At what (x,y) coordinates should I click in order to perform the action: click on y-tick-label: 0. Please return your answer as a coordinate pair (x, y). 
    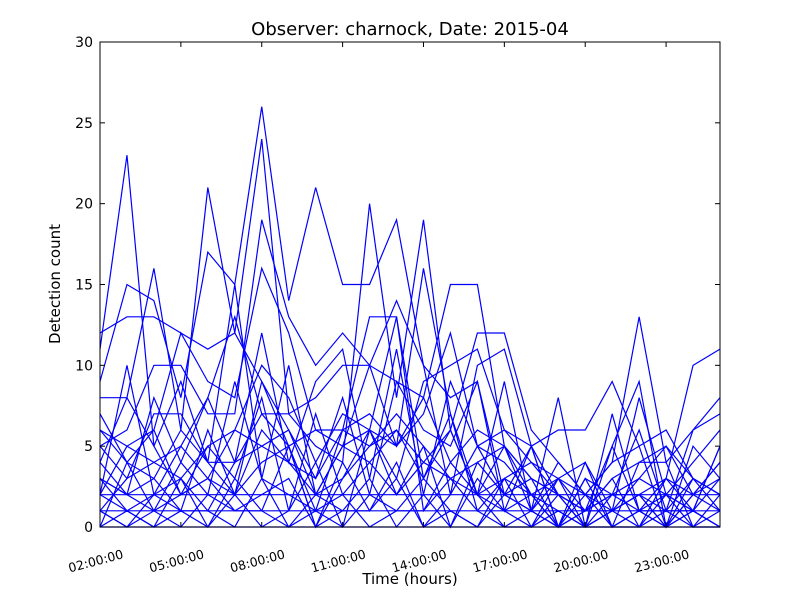
    Looking at the image, I should click on (88, 528).